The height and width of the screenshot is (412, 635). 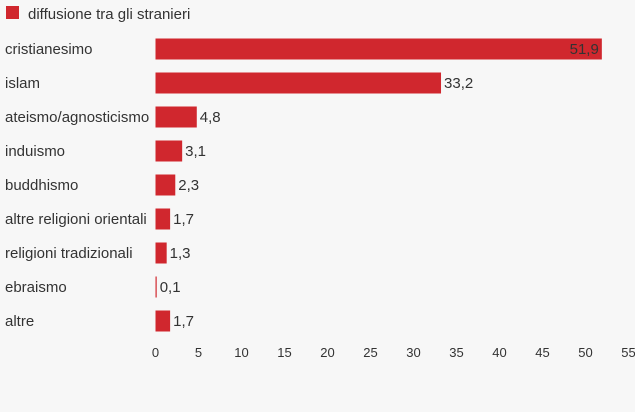 I want to click on x-tick-label: 30, so click(x=413, y=352).